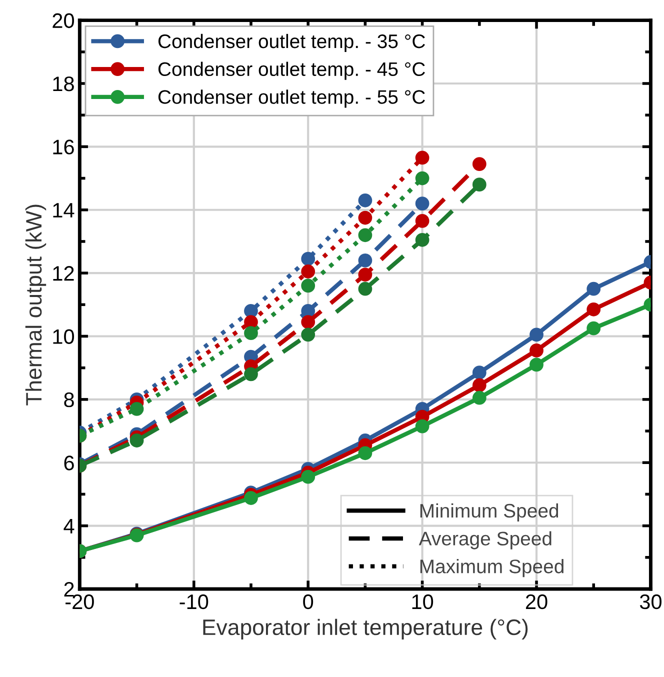  Describe the element at coordinates (69, 526) in the screenshot. I see `y-tick-label: 4` at that location.